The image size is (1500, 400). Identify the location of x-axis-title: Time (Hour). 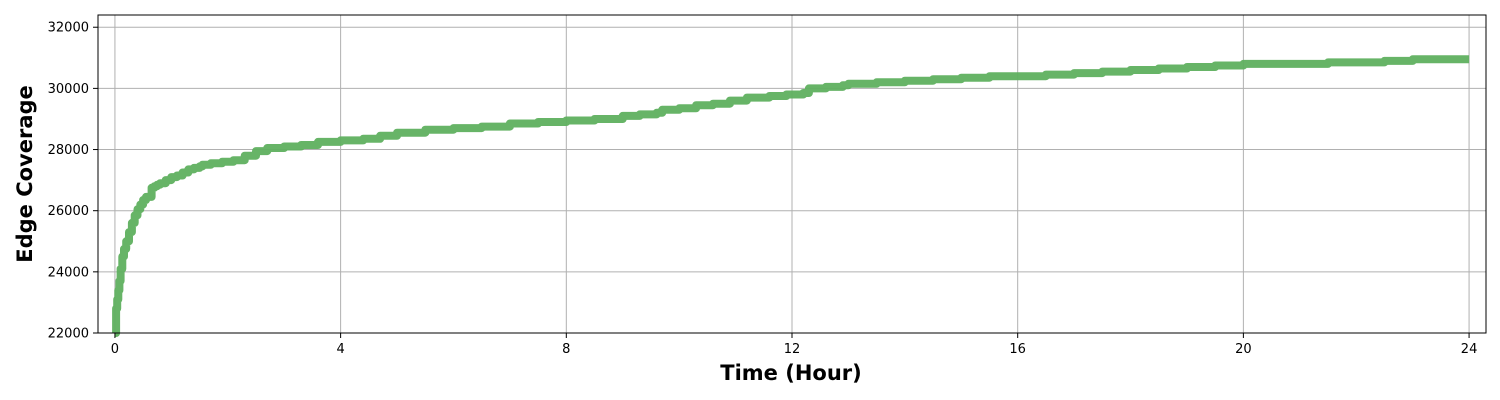
(790, 373).